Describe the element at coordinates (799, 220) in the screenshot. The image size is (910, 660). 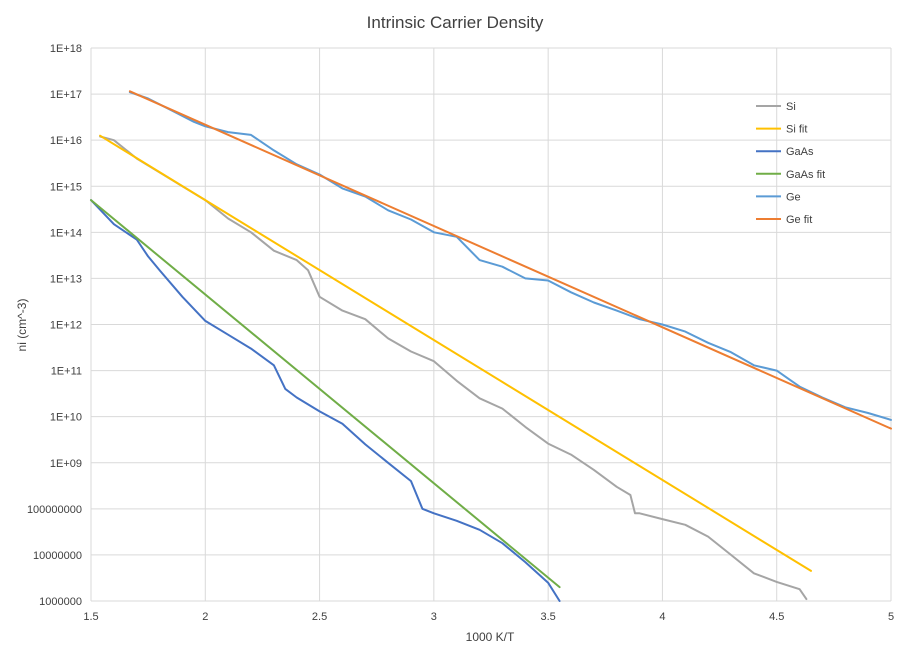
I see `legend-label-ge-fit: Ge fit` at that location.